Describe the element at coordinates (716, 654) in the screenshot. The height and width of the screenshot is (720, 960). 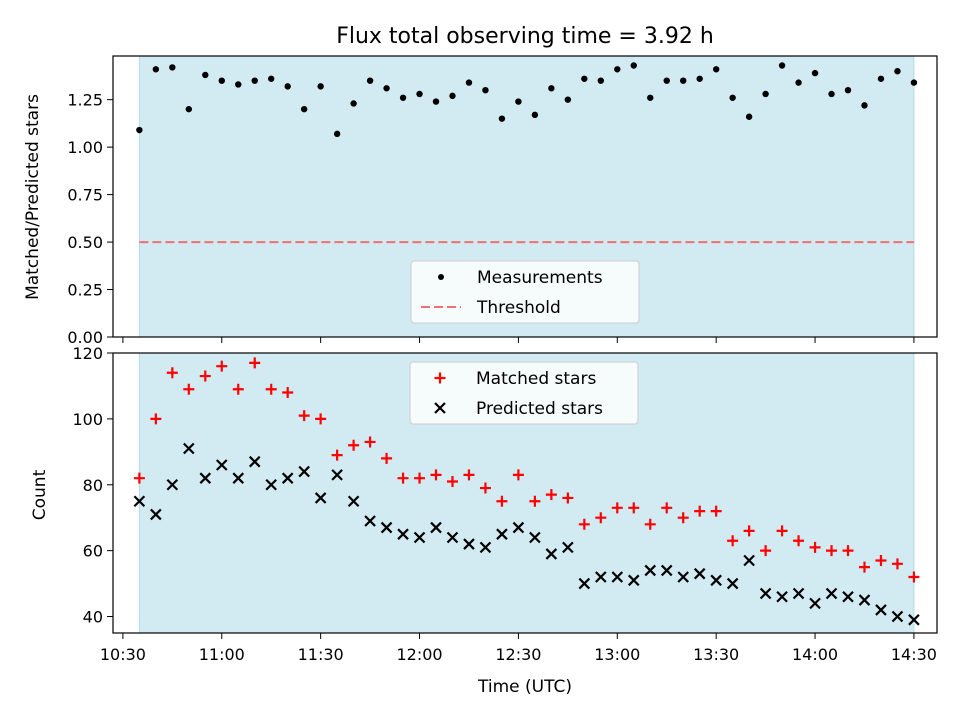
I see `x-tick-label: 13:30` at that location.